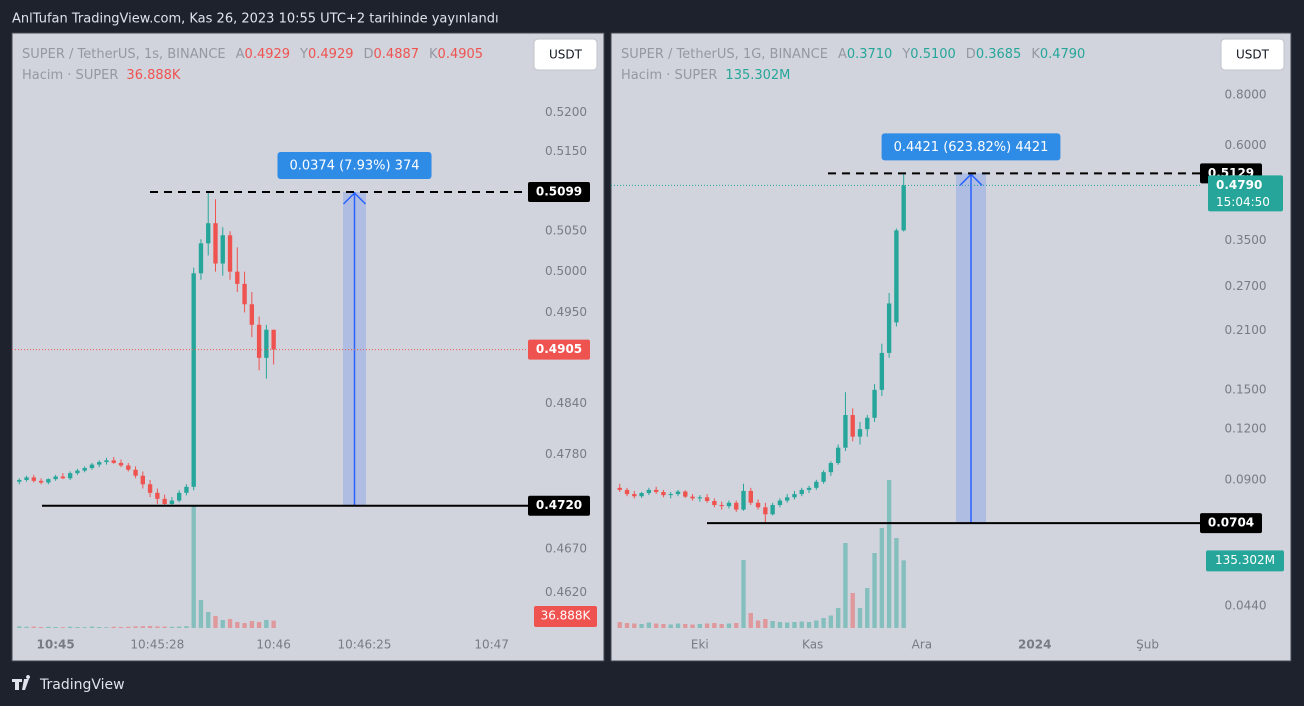  Describe the element at coordinates (1243, 202) in the screenshot. I see `countdown: 15:04:50` at that location.